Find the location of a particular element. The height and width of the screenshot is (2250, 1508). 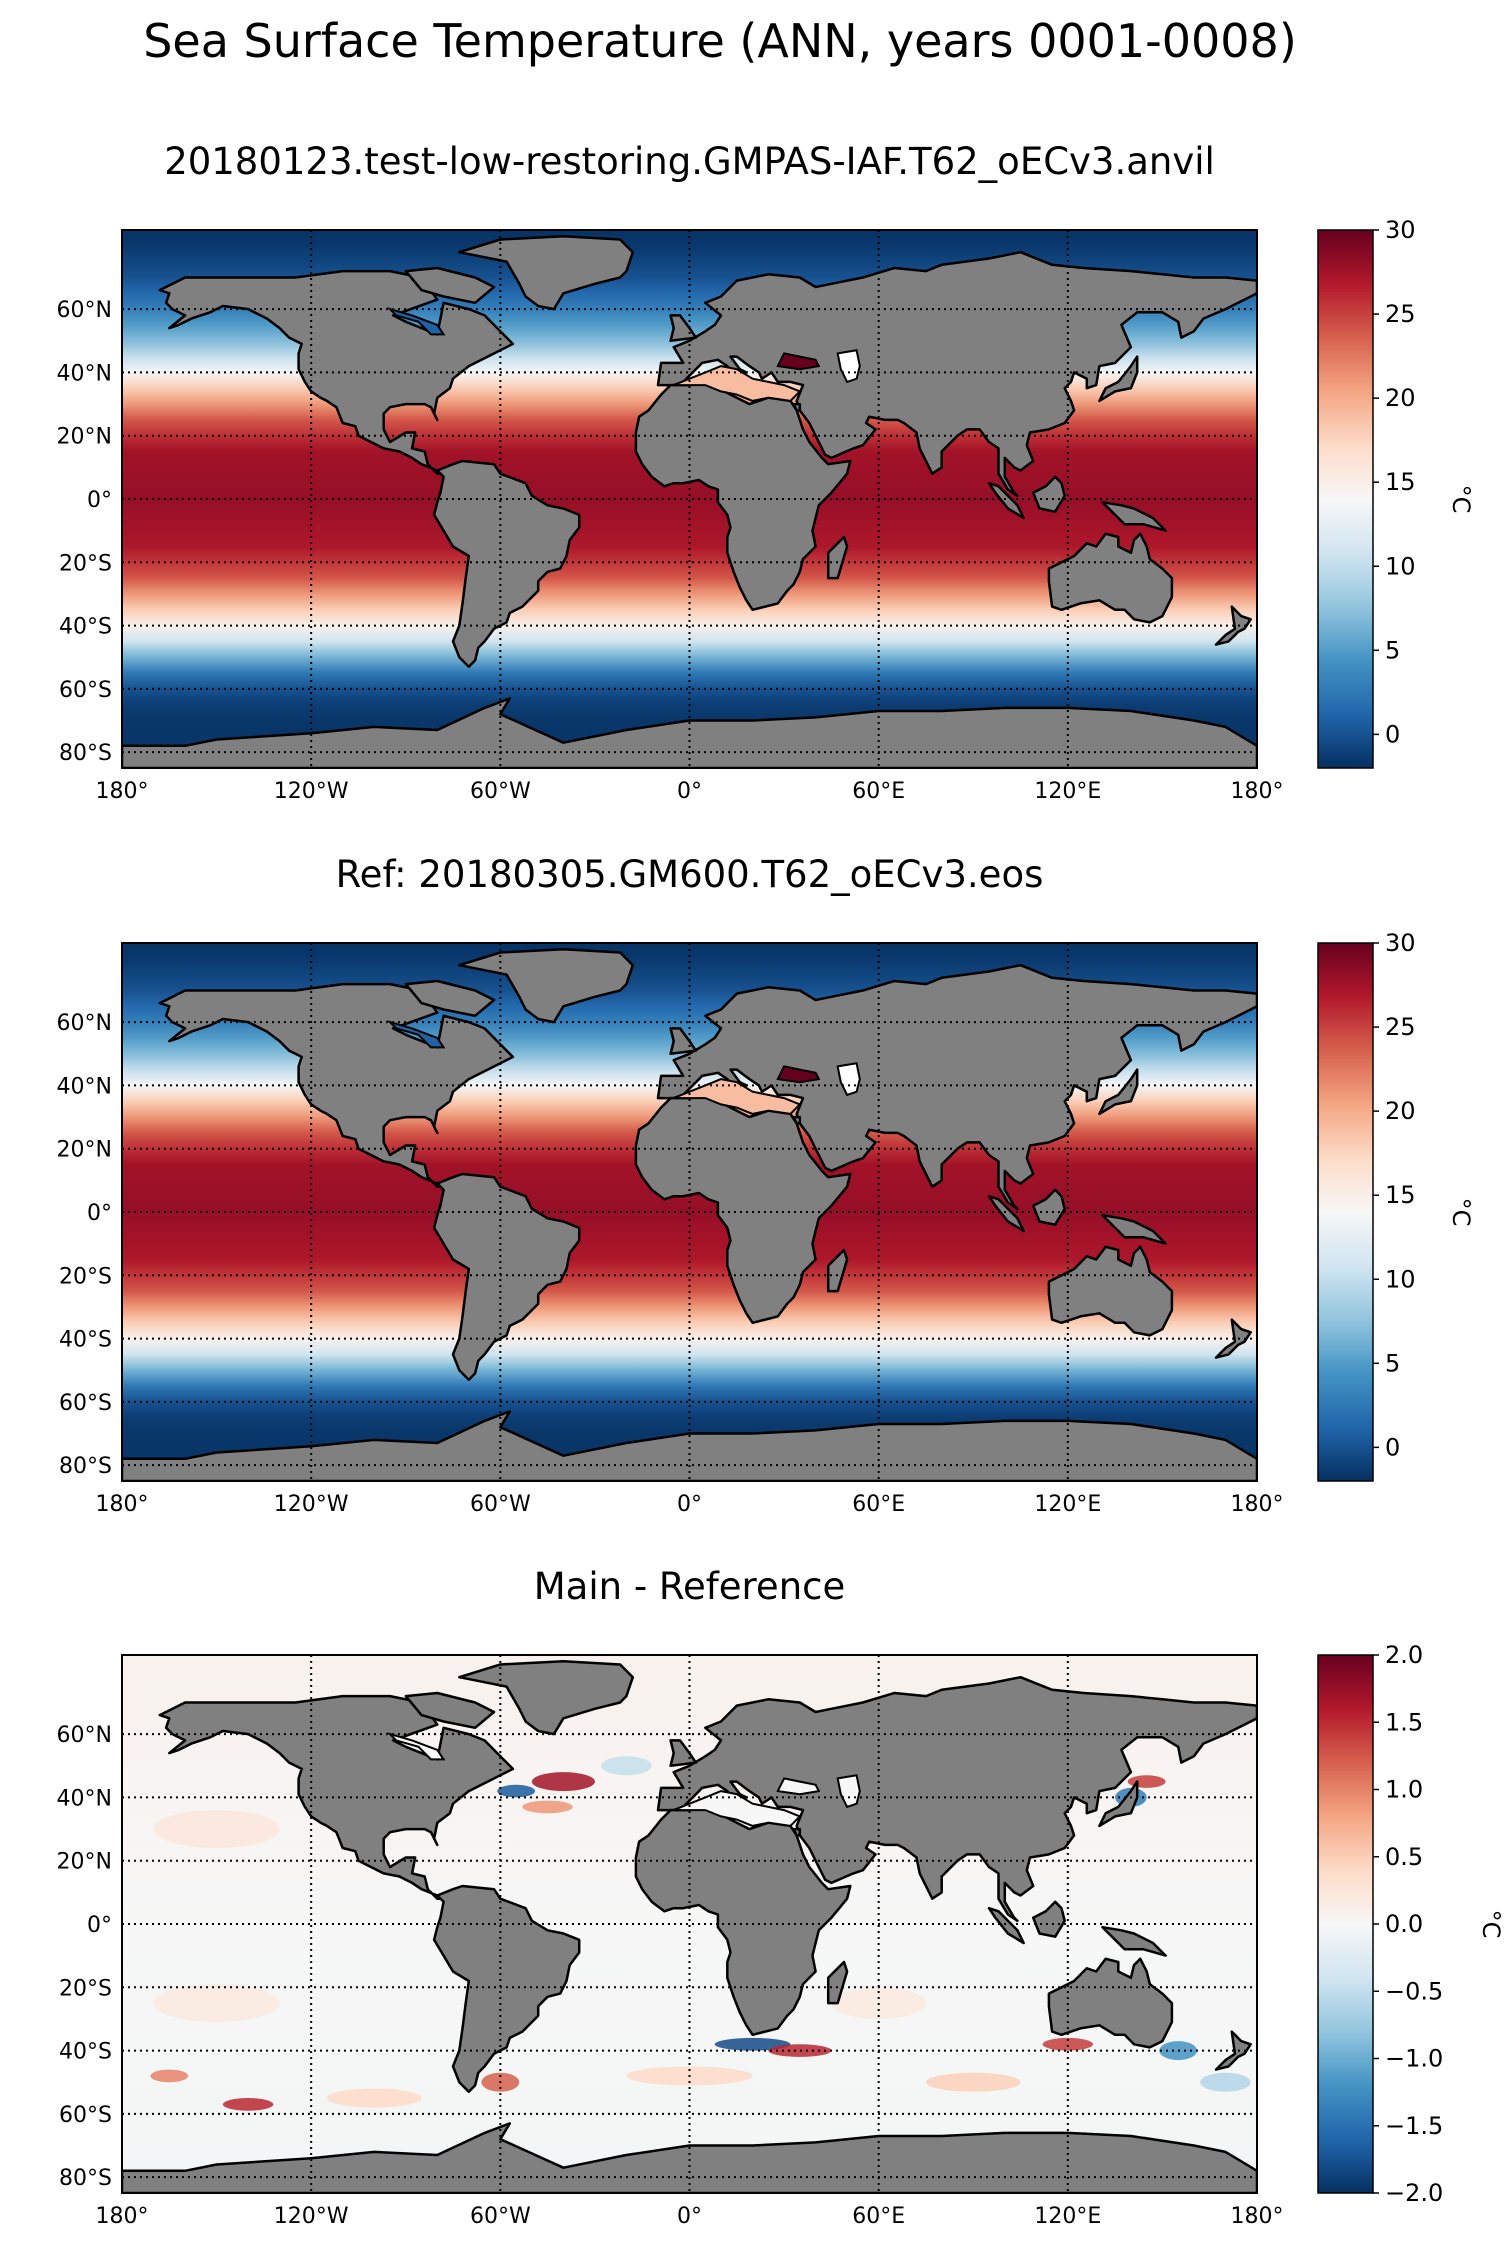

australia-land is located at coordinates (1110, 1291).